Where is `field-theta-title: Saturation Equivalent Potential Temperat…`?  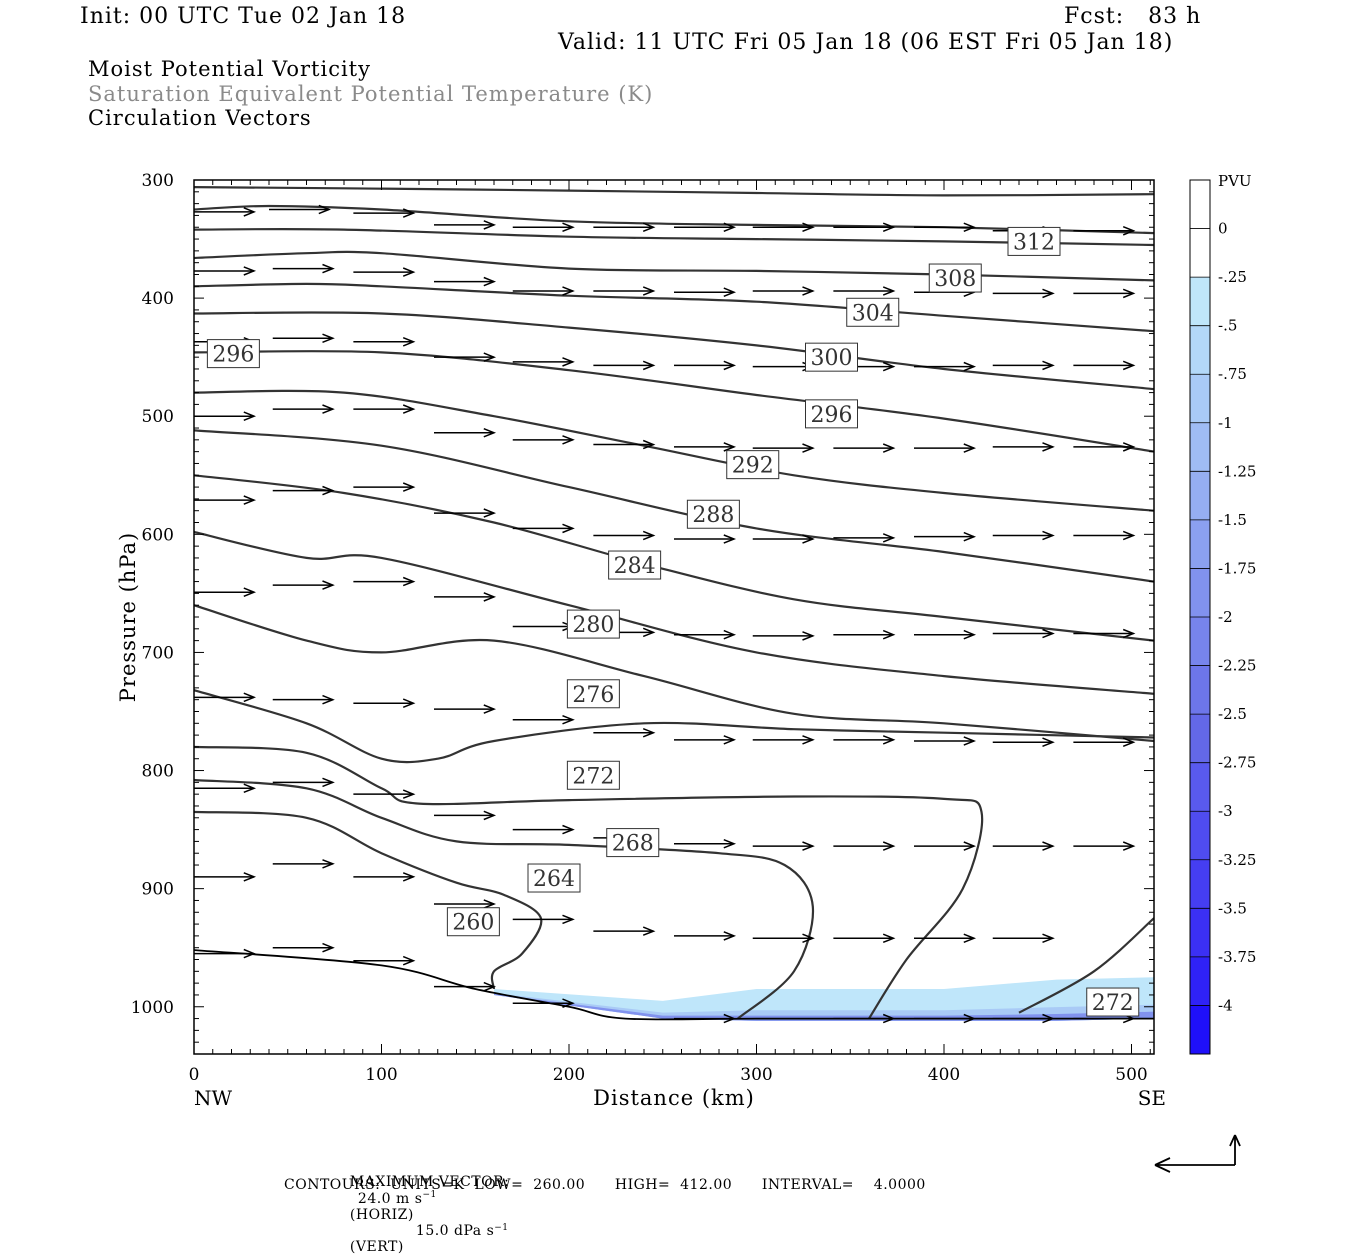 field-theta-title: Saturation Equivalent Potential Temperat… is located at coordinates (371, 94).